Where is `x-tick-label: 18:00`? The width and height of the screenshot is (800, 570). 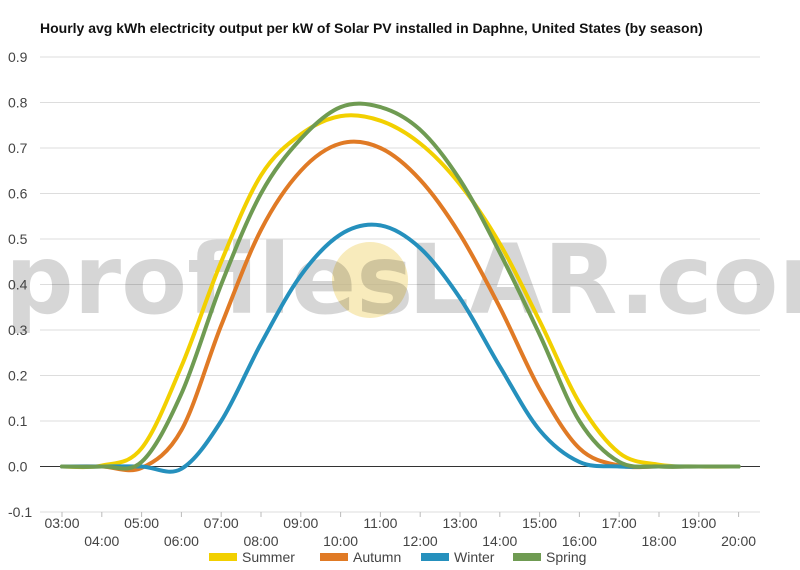
x-tick-label: 18:00 is located at coordinates (658, 541).